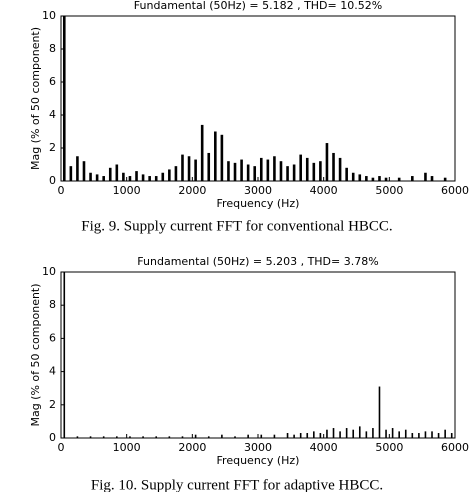 The width and height of the screenshot is (474, 492). Describe the element at coordinates (389, 190) in the screenshot. I see `x-tick-label: 5000` at that location.